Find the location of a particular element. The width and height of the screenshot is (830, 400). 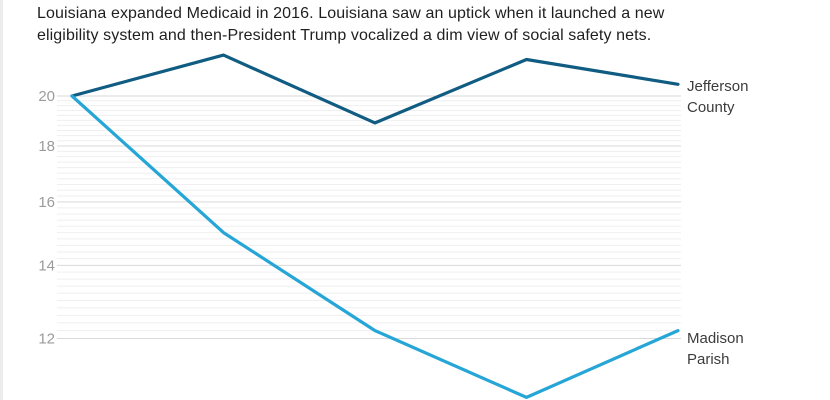

y-tick-label: 12 is located at coordinates (46, 339).